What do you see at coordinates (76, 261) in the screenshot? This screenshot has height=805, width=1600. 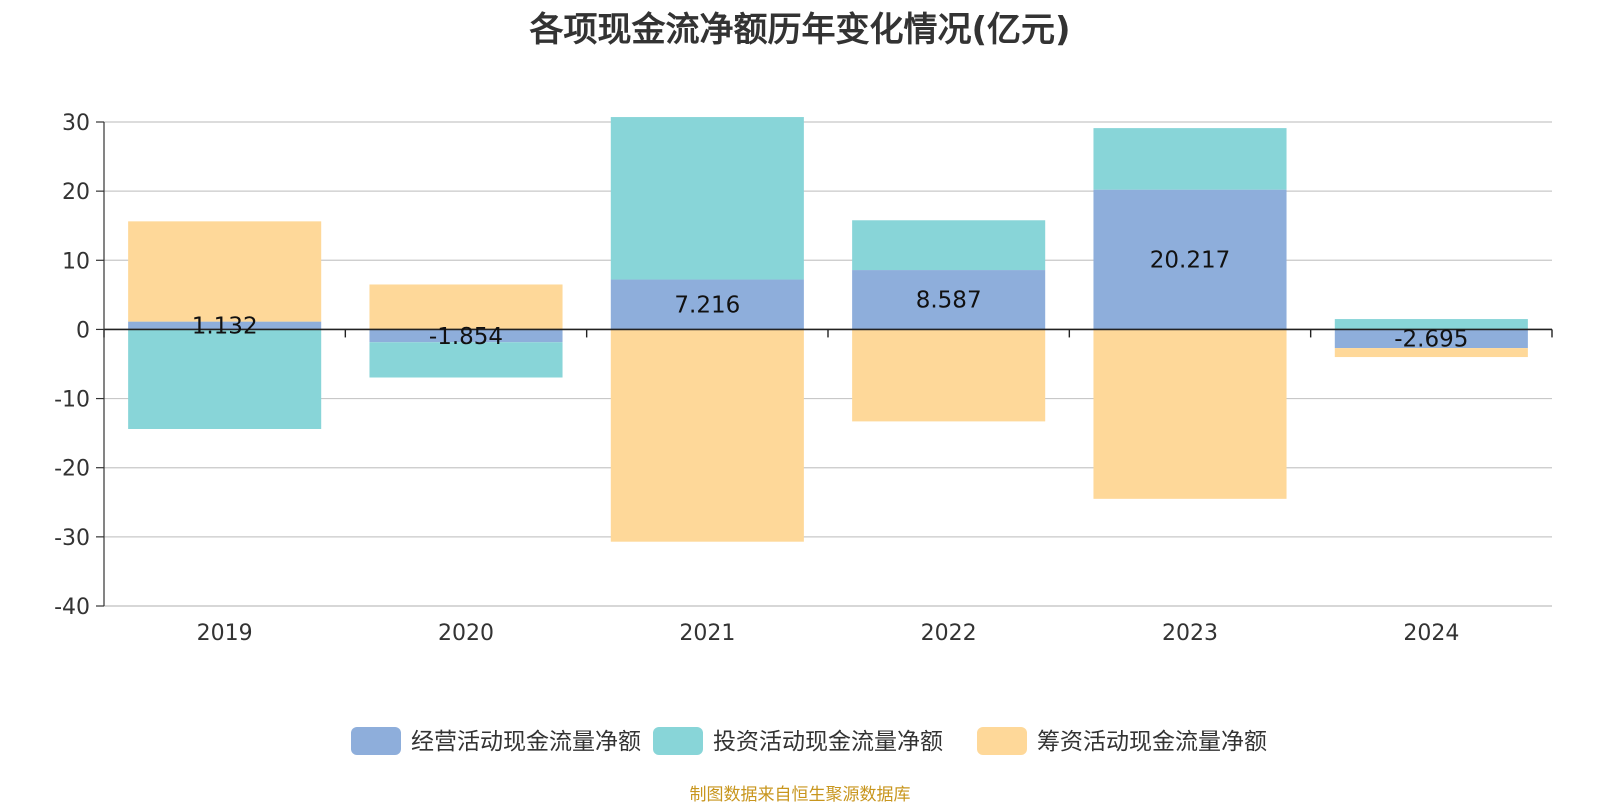 I see `y-tick-label: 10` at bounding box center [76, 261].